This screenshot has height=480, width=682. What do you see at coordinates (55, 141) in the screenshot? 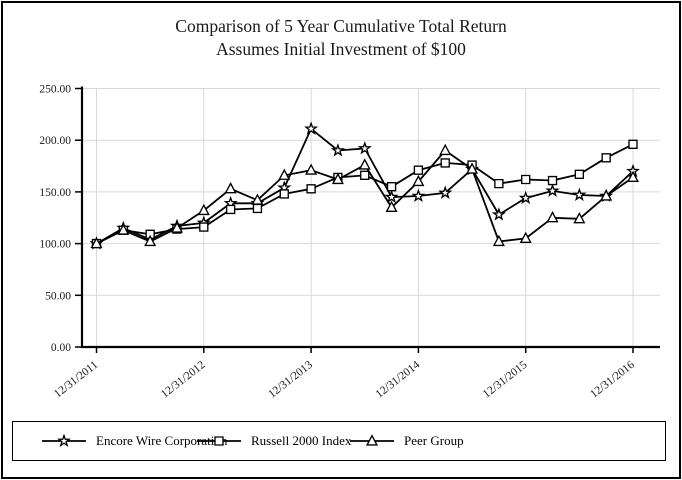
I see `y-tick-label: 200.00` at bounding box center [55, 141].